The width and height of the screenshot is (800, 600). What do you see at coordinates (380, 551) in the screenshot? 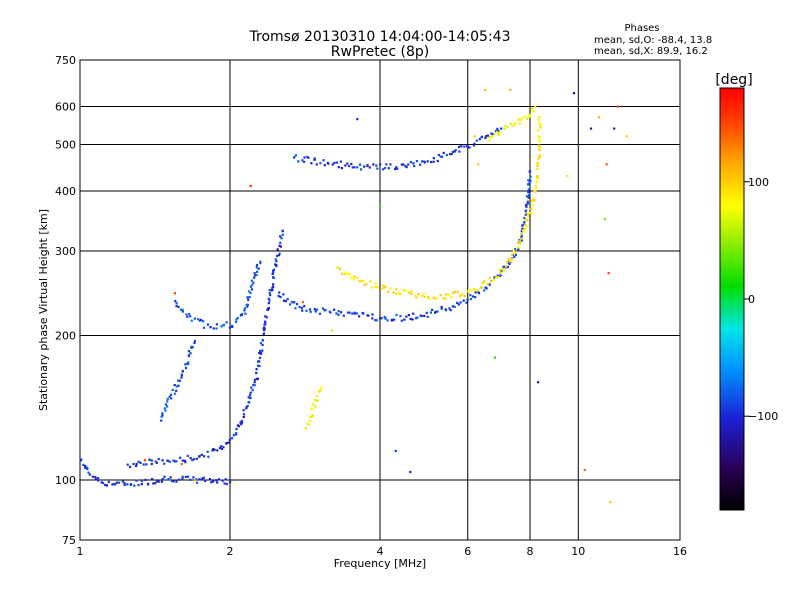
I see `x-tick-label: 4` at bounding box center [380, 551].